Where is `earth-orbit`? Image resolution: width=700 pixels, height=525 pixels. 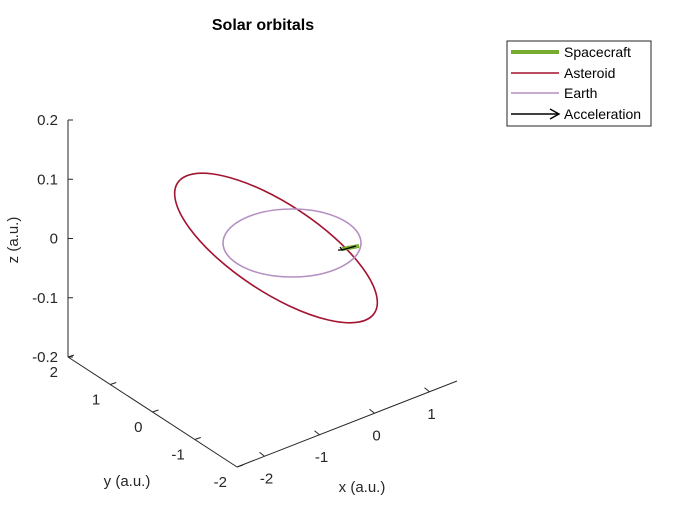 earth-orbit is located at coordinates (292, 243).